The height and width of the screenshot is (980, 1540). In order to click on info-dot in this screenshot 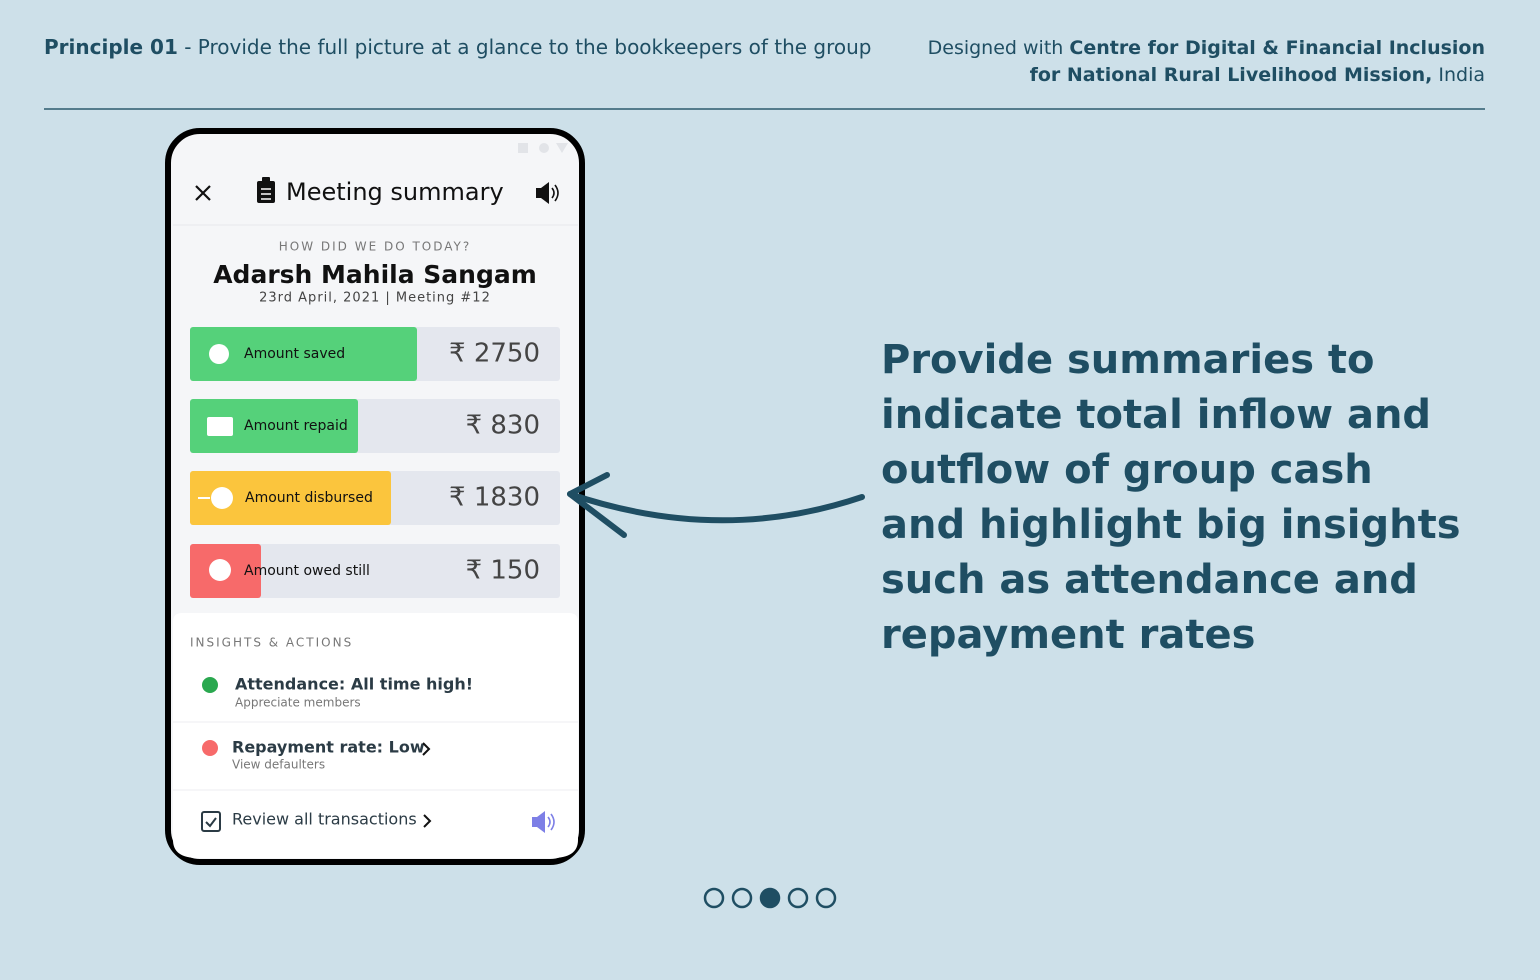, I will do `click(210, 685)`.